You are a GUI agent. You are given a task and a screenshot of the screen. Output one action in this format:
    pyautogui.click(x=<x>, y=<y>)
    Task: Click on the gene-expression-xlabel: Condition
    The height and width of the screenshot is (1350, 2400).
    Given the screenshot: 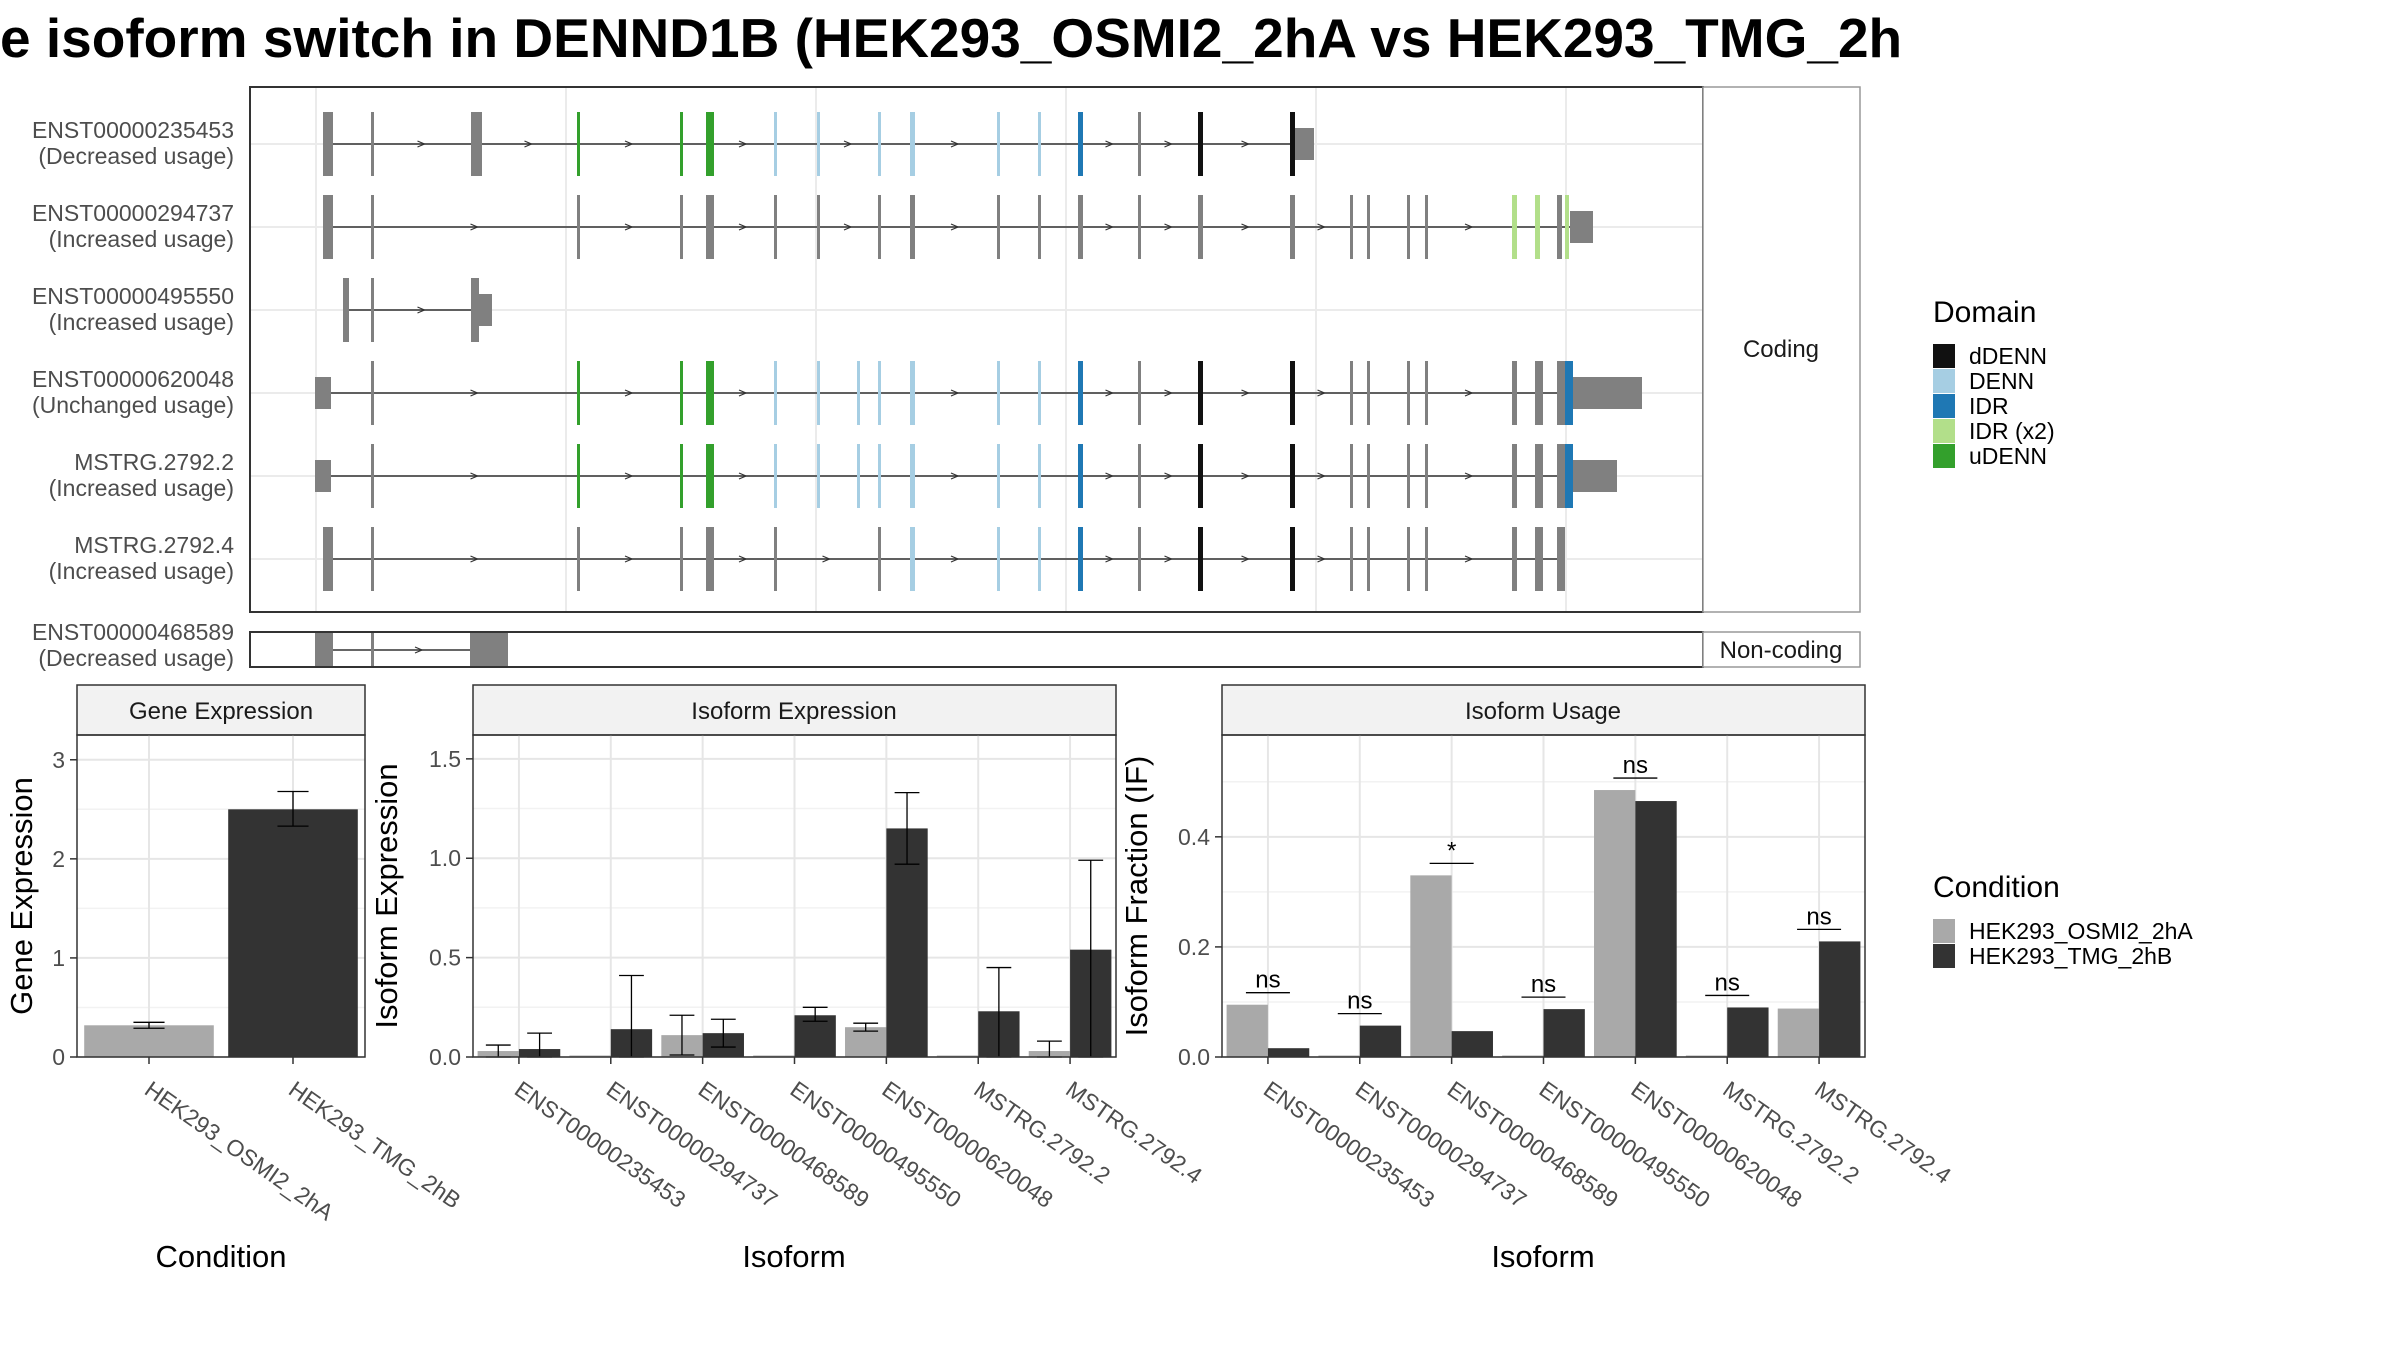 What is the action you would take?
    pyautogui.click(x=221, y=1256)
    